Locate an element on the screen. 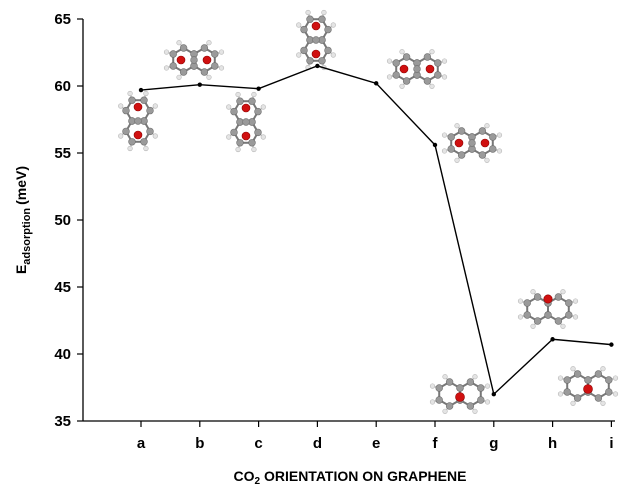 Image resolution: width=625 pixels, height=485 pixels. co2-on-graphene-orientation-f-icon is located at coordinates (472, 143).